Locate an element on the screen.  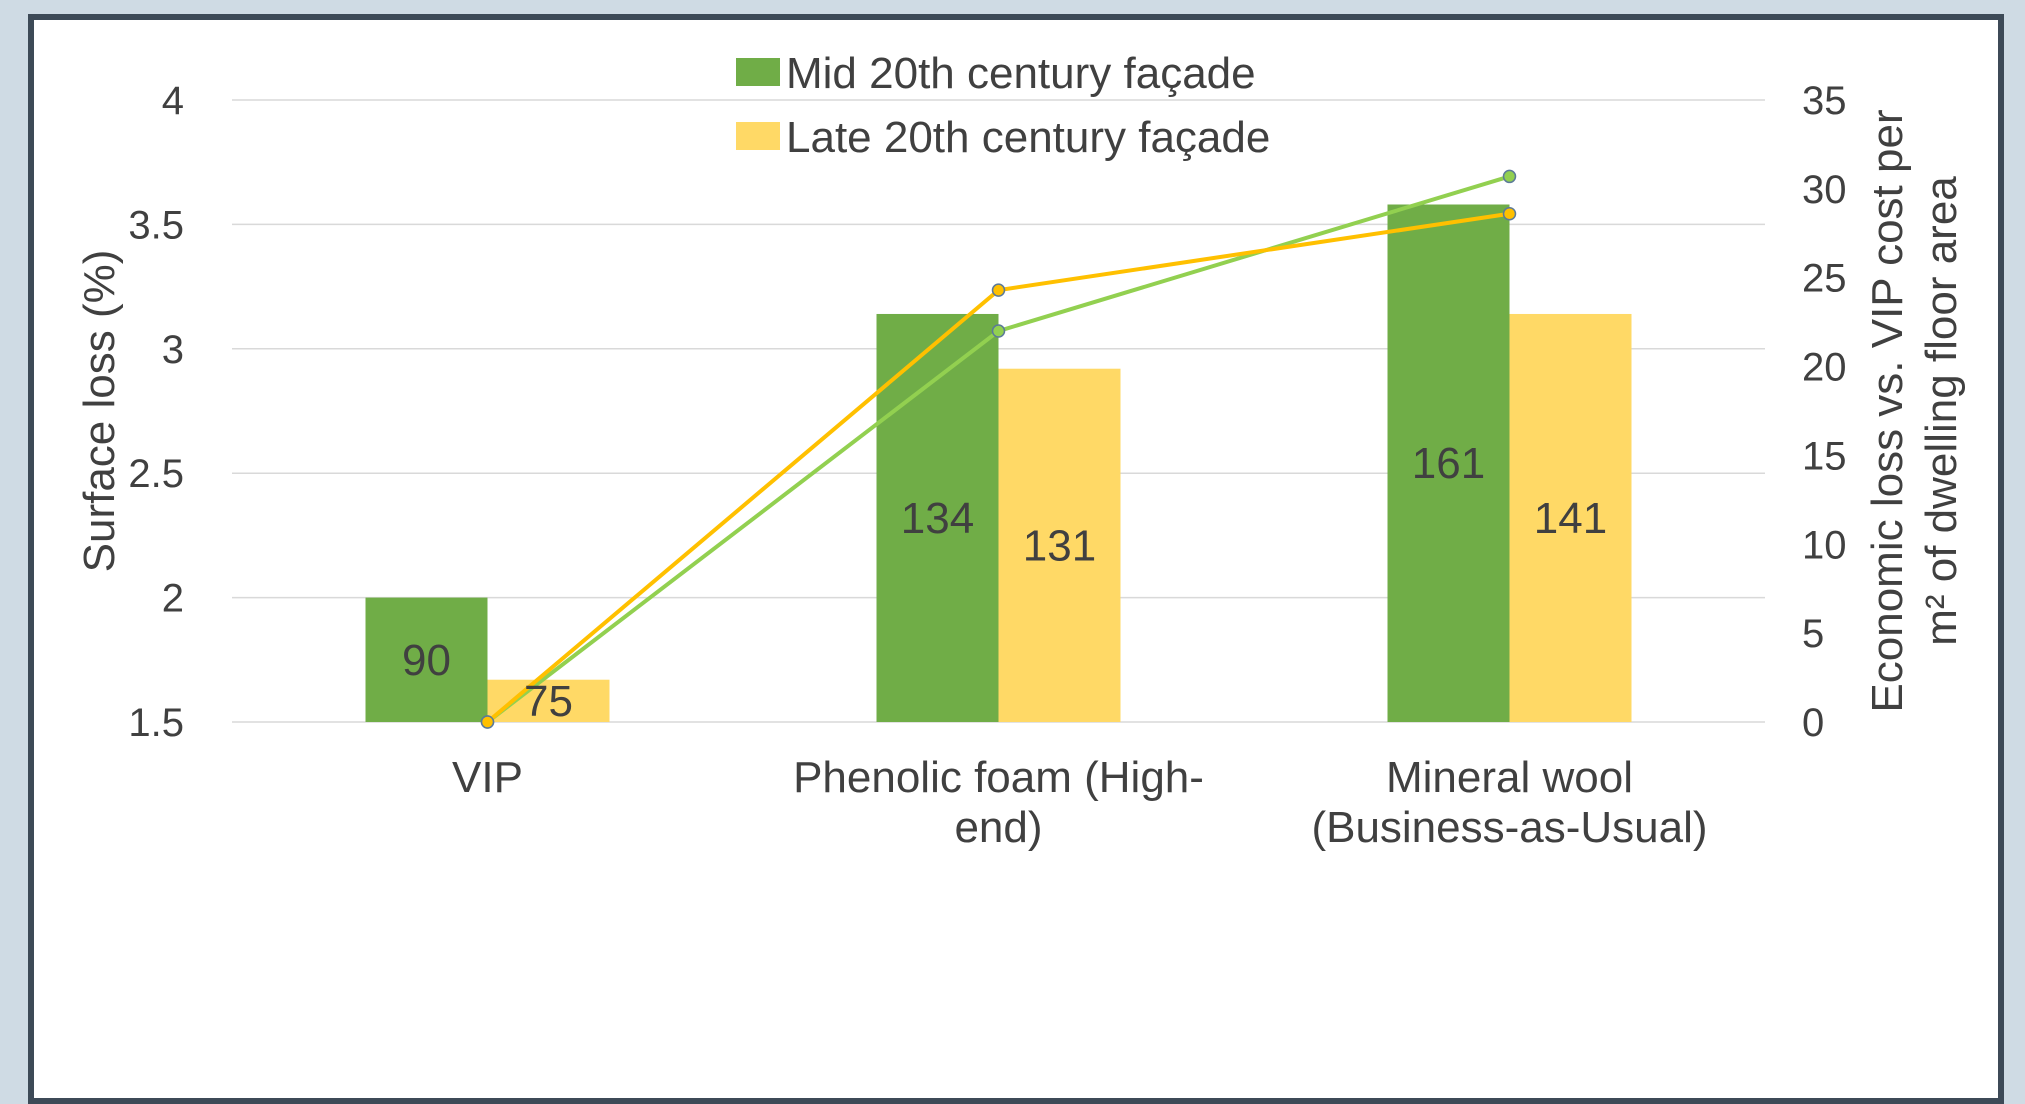
data-label: 131 is located at coordinates (1059, 545).